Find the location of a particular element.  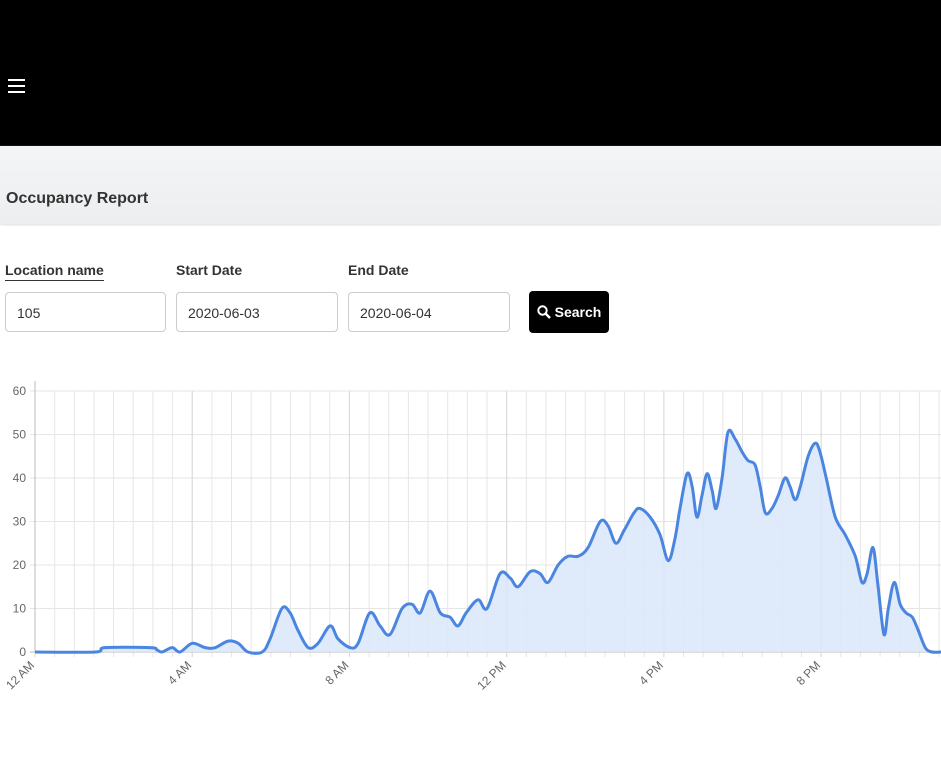

location-input: 105 is located at coordinates (85, 312).